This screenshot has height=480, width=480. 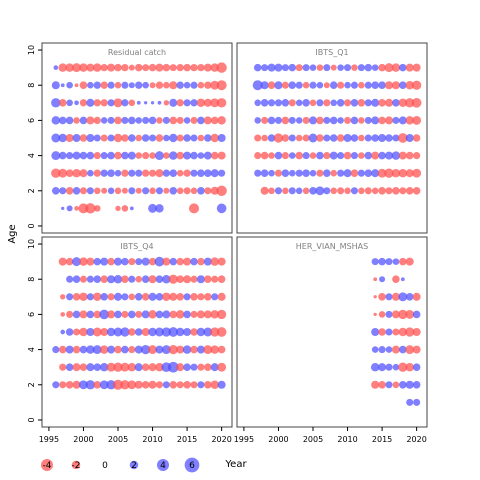 What do you see at coordinates (409, 190) in the screenshot?
I see `bubble-age2-2019` at bounding box center [409, 190].